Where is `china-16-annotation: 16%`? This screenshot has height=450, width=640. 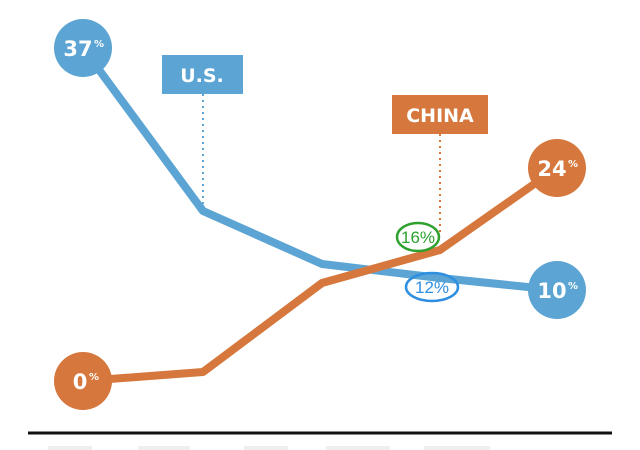 china-16-annotation: 16% is located at coordinates (418, 237).